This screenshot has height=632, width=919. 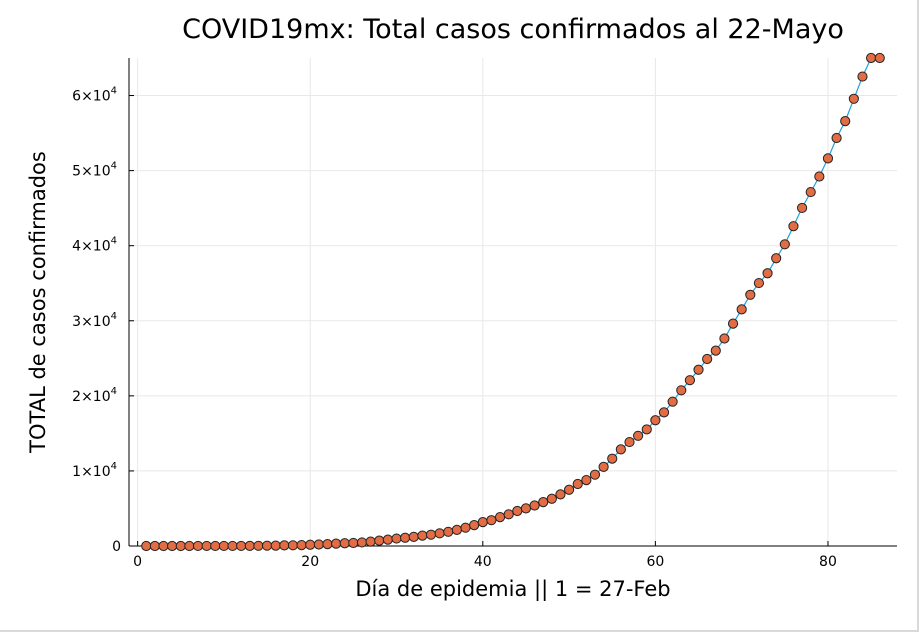 What do you see at coordinates (310, 562) in the screenshot?
I see `x-tick-label: 20` at bounding box center [310, 562].